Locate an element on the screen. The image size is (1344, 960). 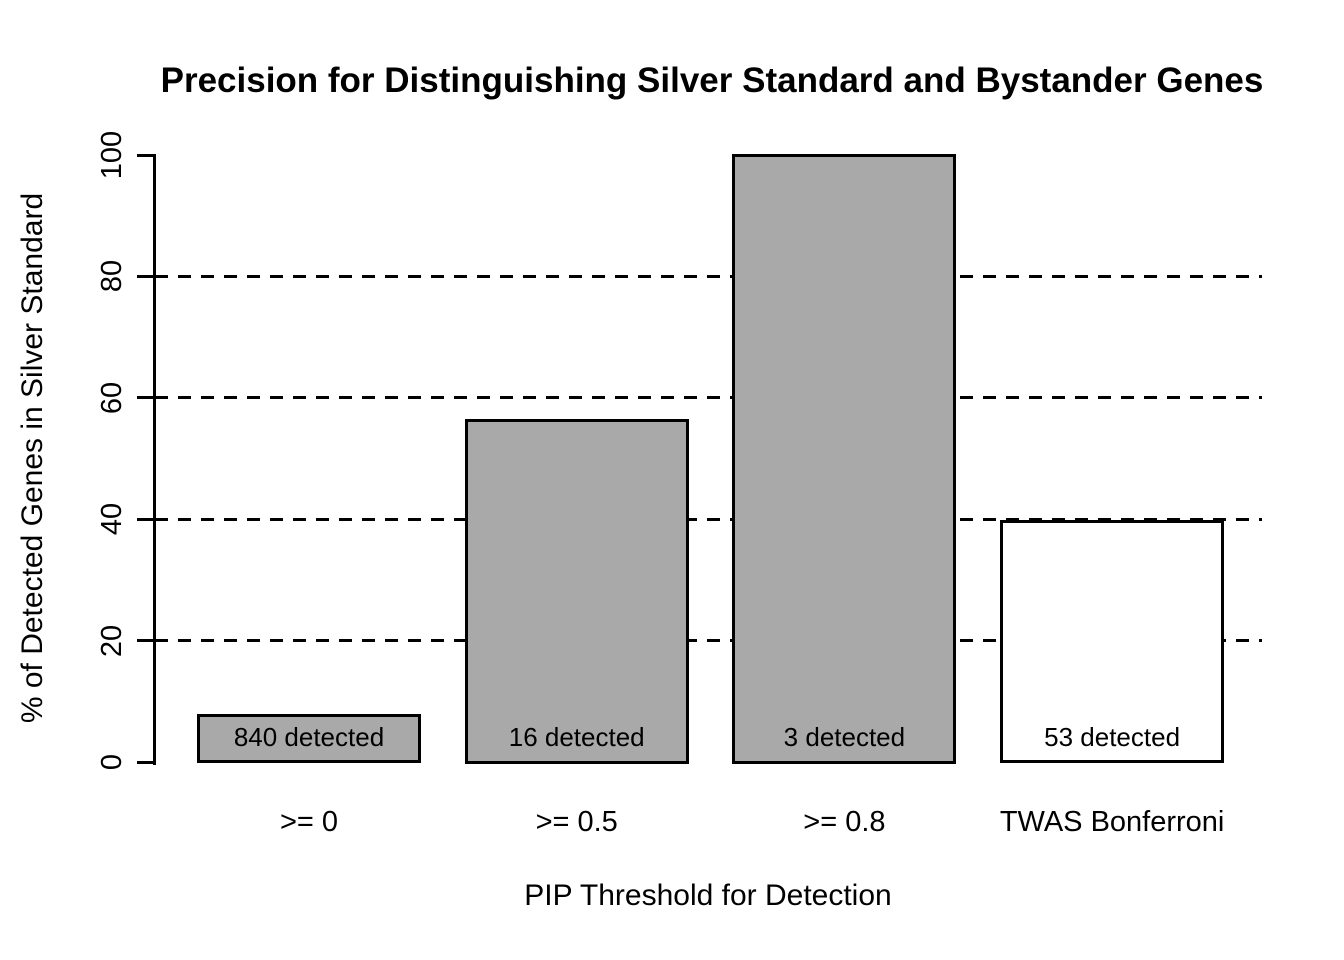
x-category-label-3: TWAS Bonferroni is located at coordinates (1112, 822).